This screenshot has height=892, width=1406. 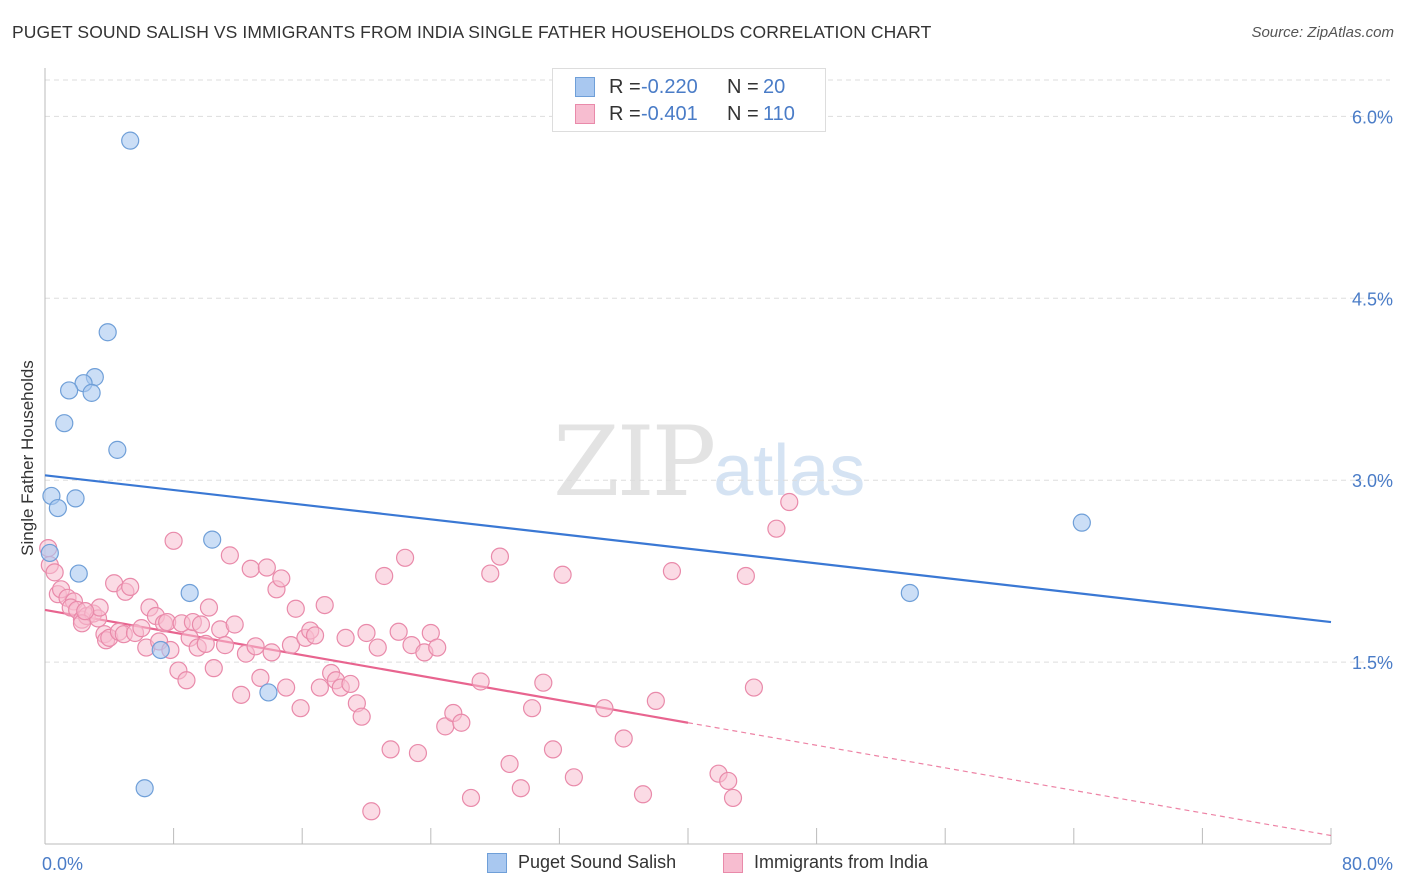 I want to click on legend-n-label: N =, so click(x=743, y=86).